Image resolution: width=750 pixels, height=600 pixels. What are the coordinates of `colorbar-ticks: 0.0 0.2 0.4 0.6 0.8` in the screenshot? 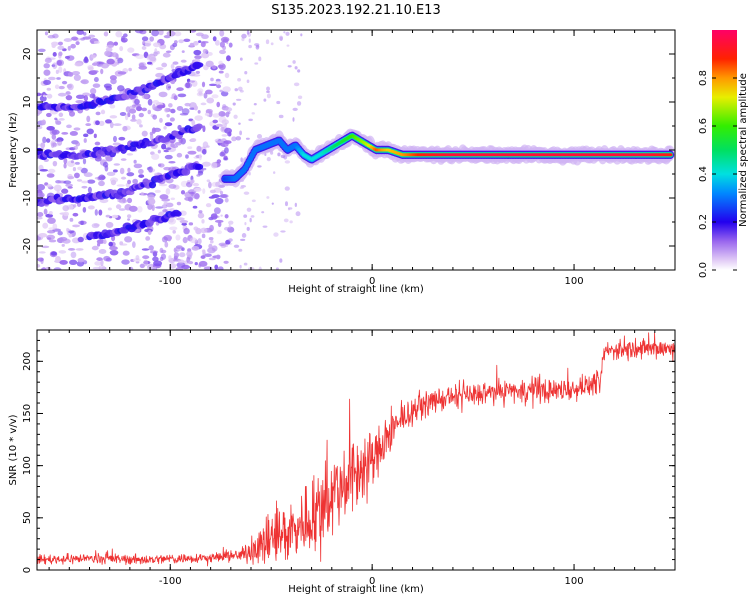 It's located at (717, 174).